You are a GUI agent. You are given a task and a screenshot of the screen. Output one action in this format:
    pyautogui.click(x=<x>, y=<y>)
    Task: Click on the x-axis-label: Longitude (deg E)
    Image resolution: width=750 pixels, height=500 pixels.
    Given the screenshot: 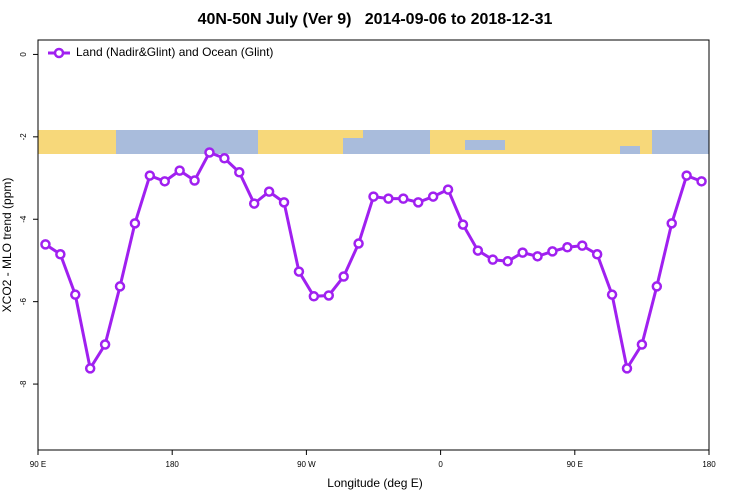 What is the action you would take?
    pyautogui.click(x=374, y=483)
    